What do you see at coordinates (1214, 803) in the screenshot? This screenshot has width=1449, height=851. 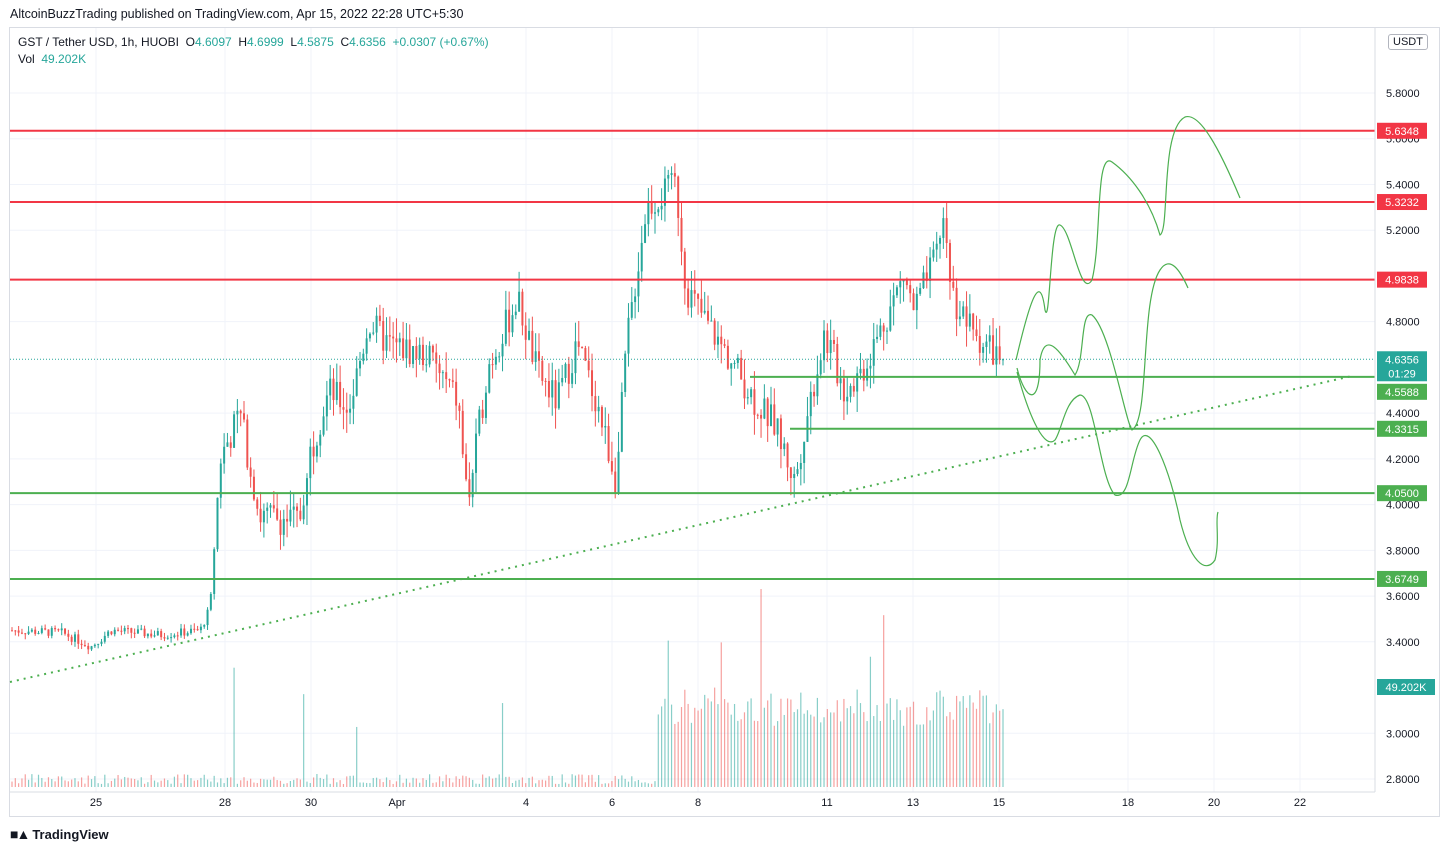 I see `x-tick-label: 20` at bounding box center [1214, 803].